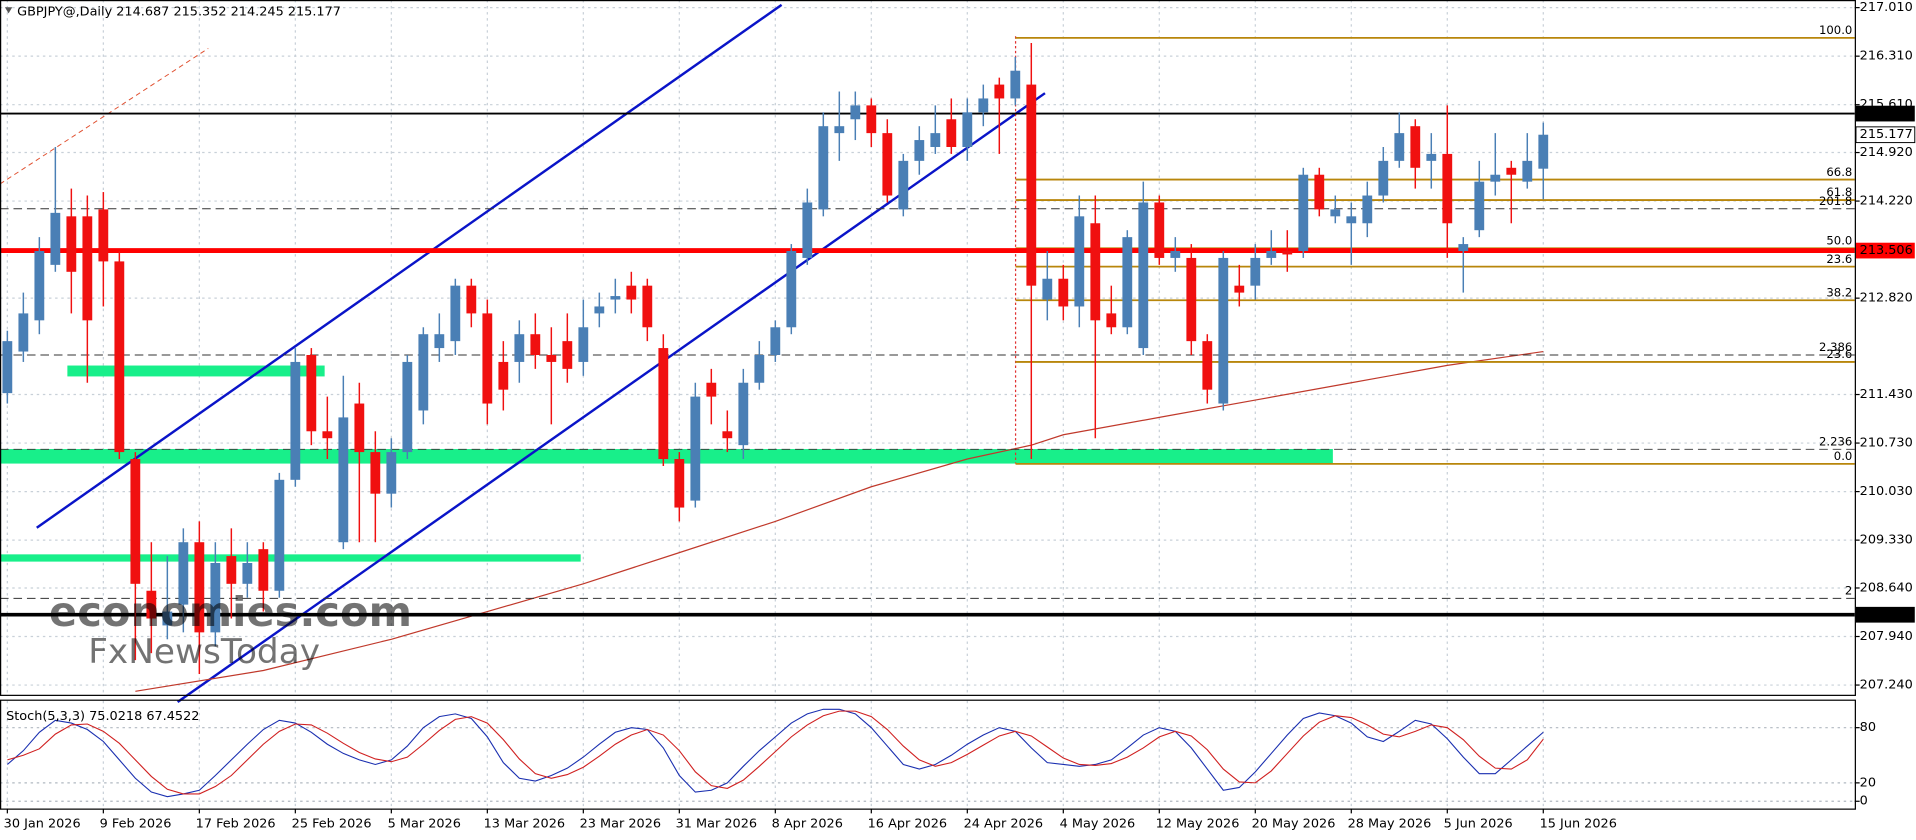  What do you see at coordinates (716, 824) in the screenshot?
I see `x-tick-label: 31 Mar 2026` at bounding box center [716, 824].